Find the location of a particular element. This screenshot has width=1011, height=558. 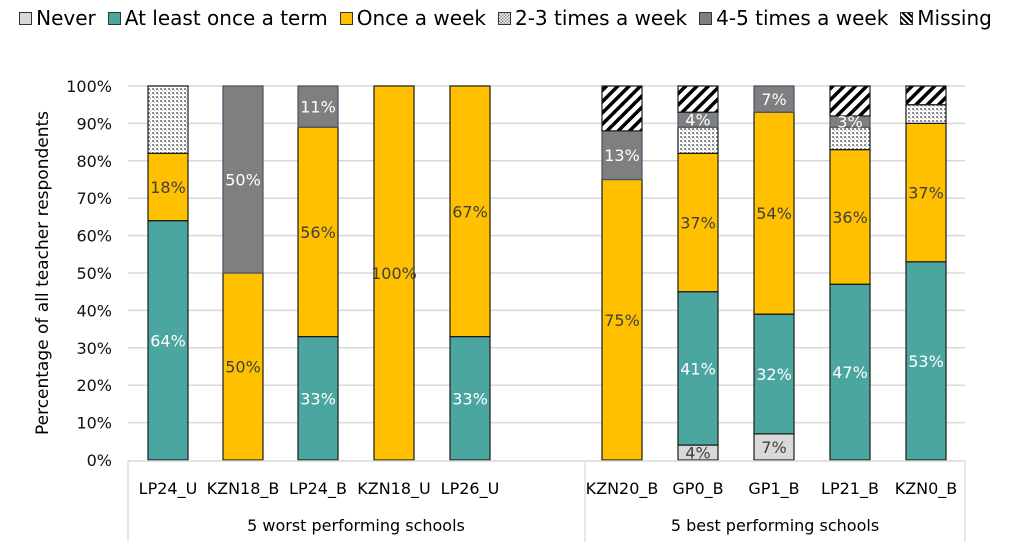

bar-segment-4-5-times-a-week-lp24-b is located at coordinates (318, 106).